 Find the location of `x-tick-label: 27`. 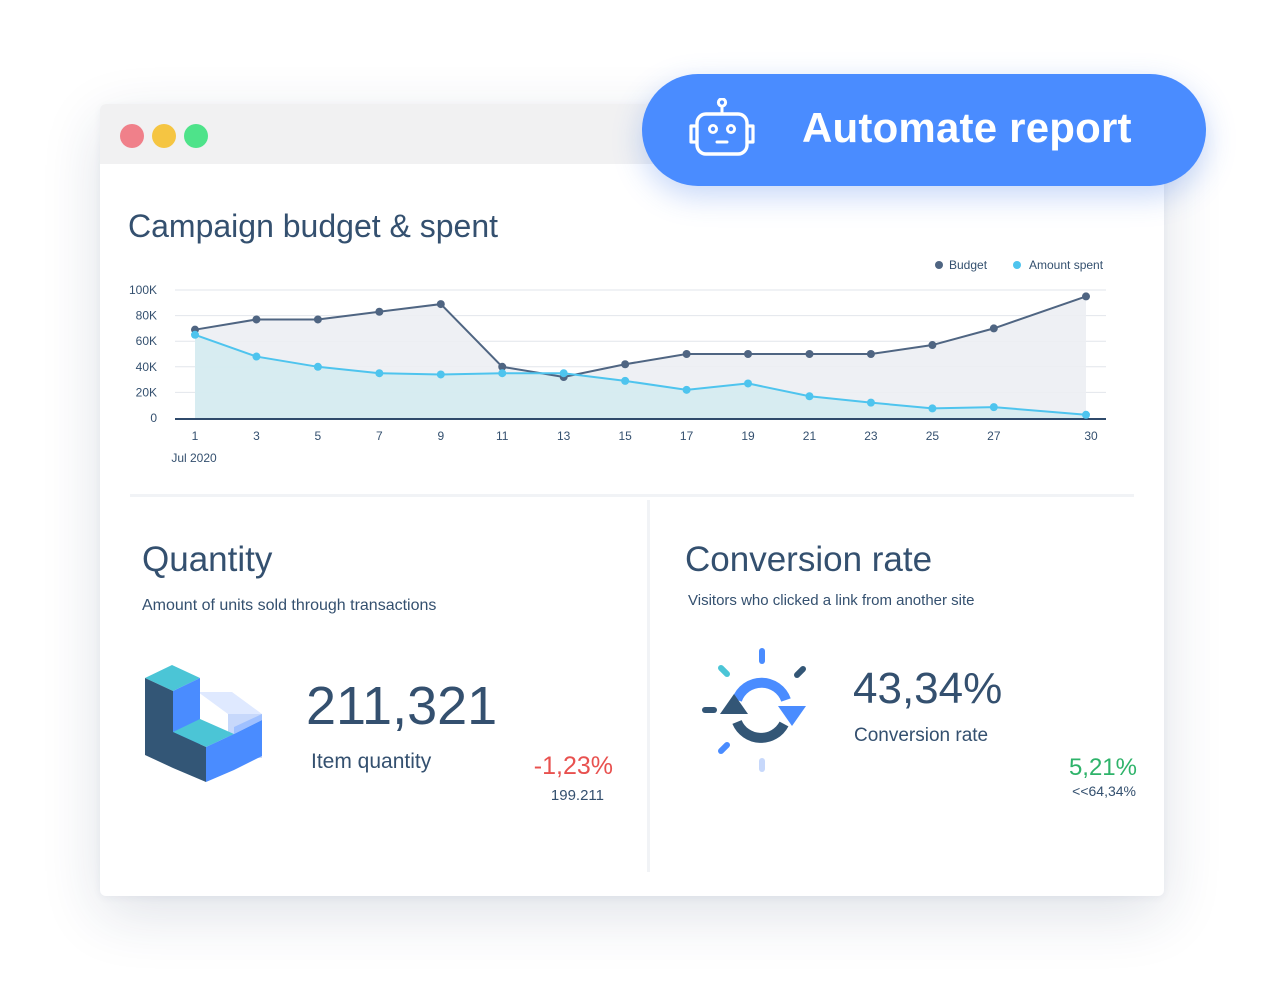

x-tick-label: 27 is located at coordinates (994, 436).